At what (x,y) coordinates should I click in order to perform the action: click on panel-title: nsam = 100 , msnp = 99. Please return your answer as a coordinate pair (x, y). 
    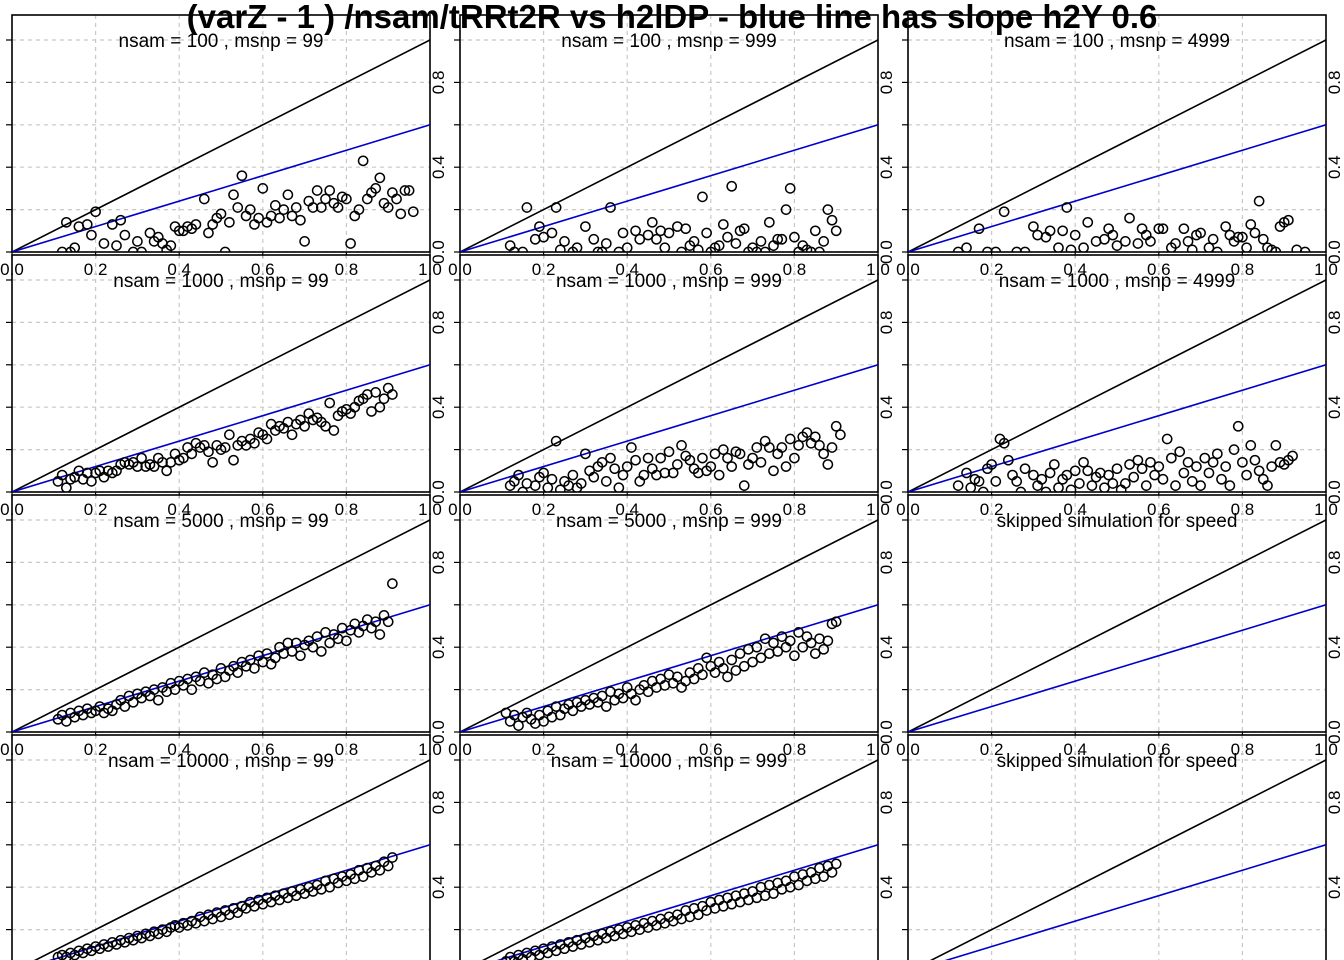
    Looking at the image, I should click on (221, 41).